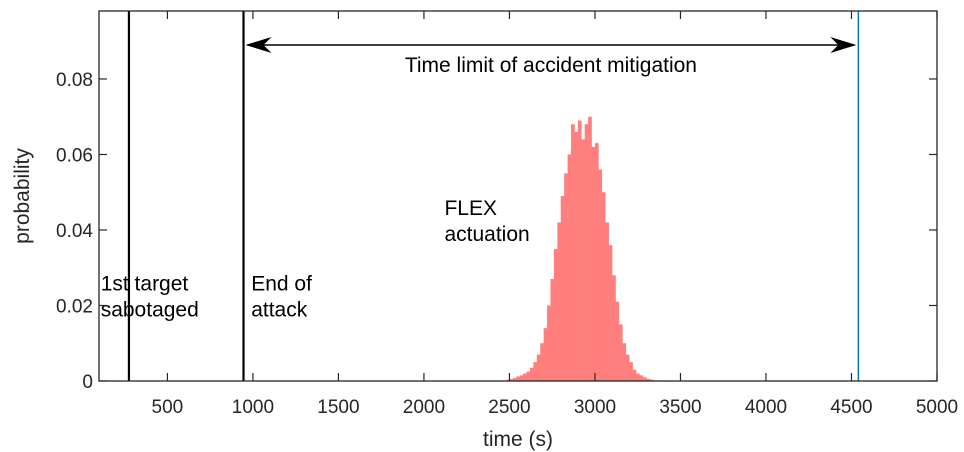 The width and height of the screenshot is (964, 452). I want to click on annotation-text: 1st target sabotaged, so click(150, 296).